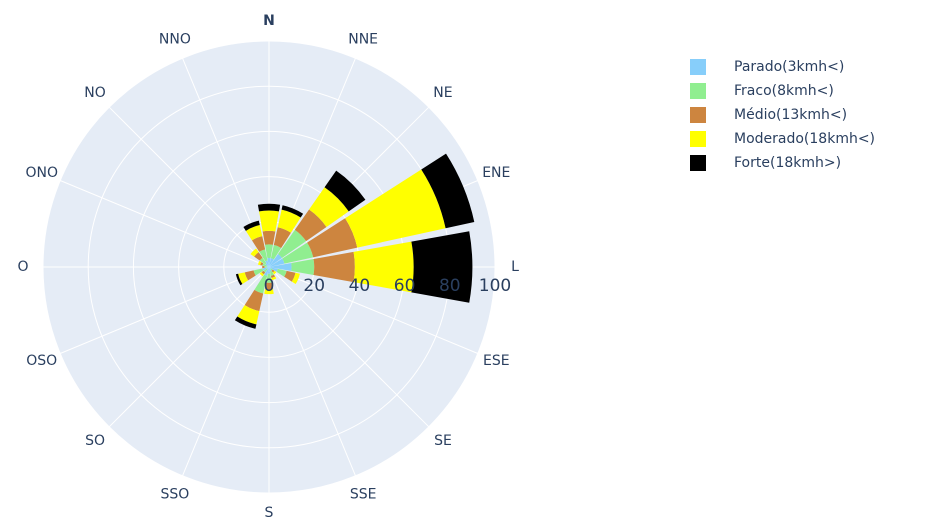  Describe the element at coordinates (790, 115) in the screenshot. I see `legend-label: Médio(13kmh<)` at that location.